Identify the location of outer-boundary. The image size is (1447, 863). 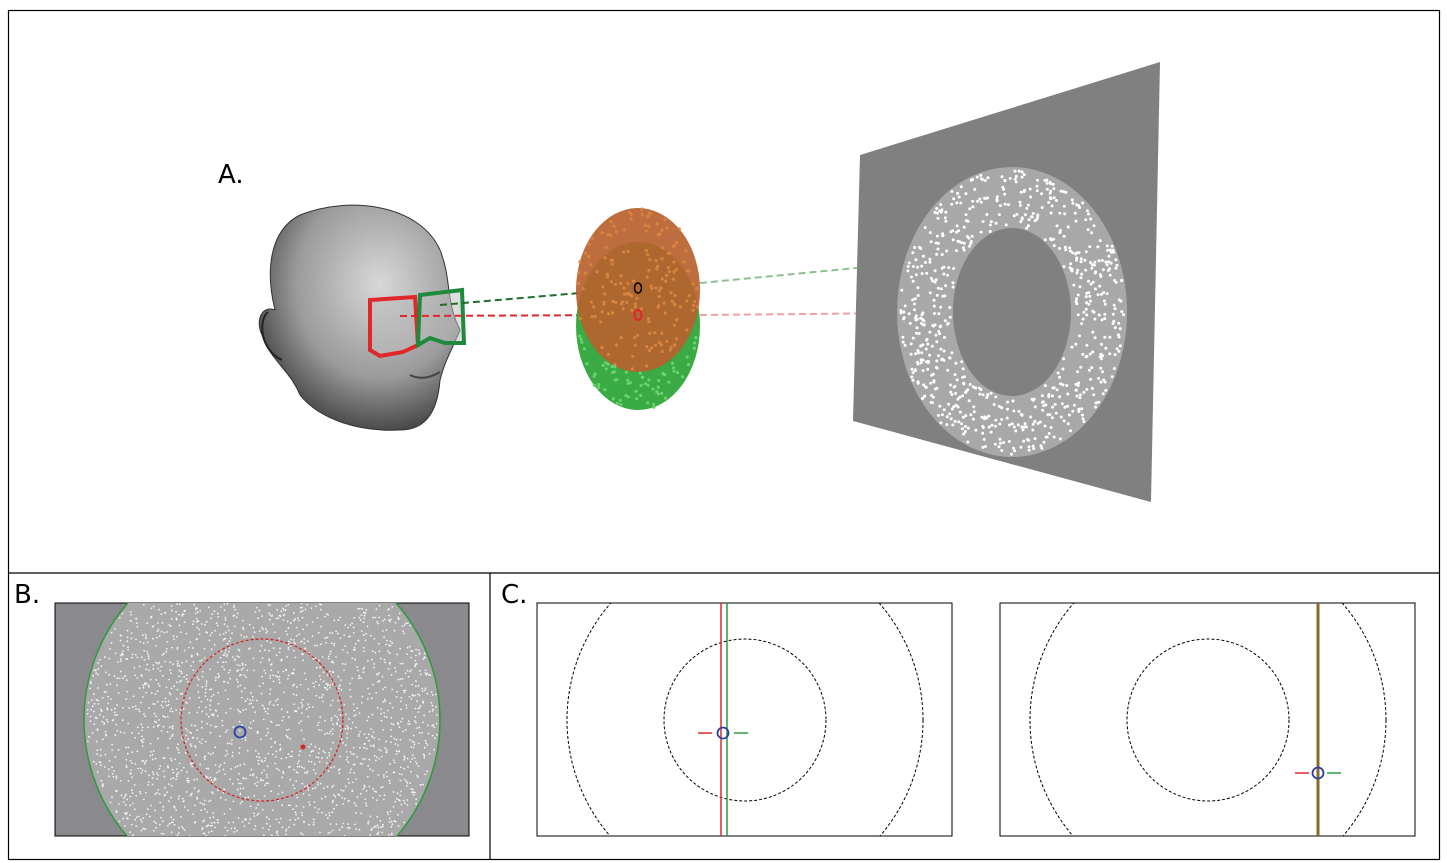
(1208, 719).